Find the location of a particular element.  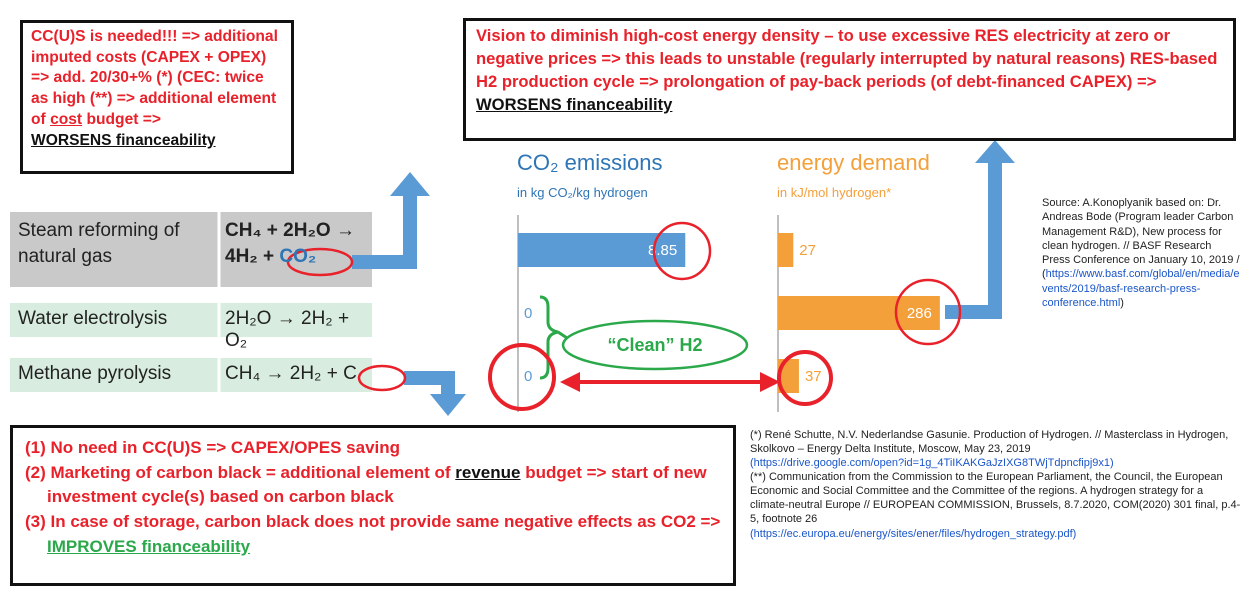

clean-ellipse is located at coordinates (655, 345).